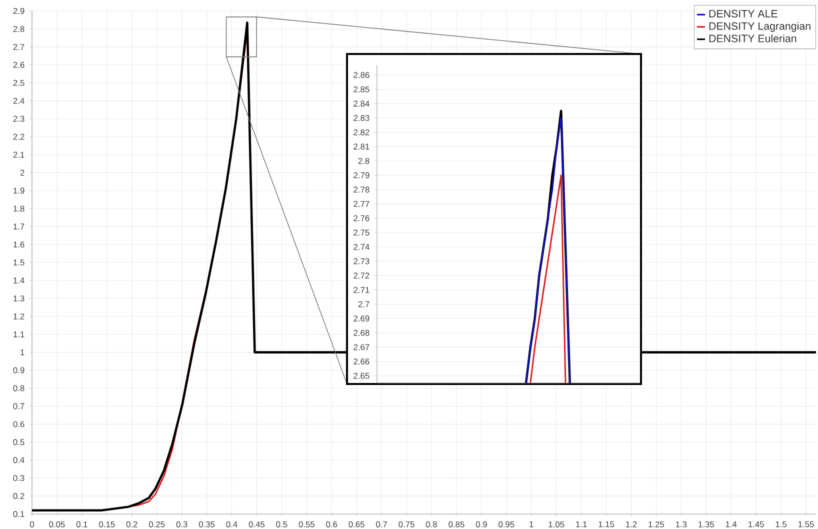  What do you see at coordinates (506, 524) in the screenshot?
I see `x-tick-label: 0.95` at bounding box center [506, 524].